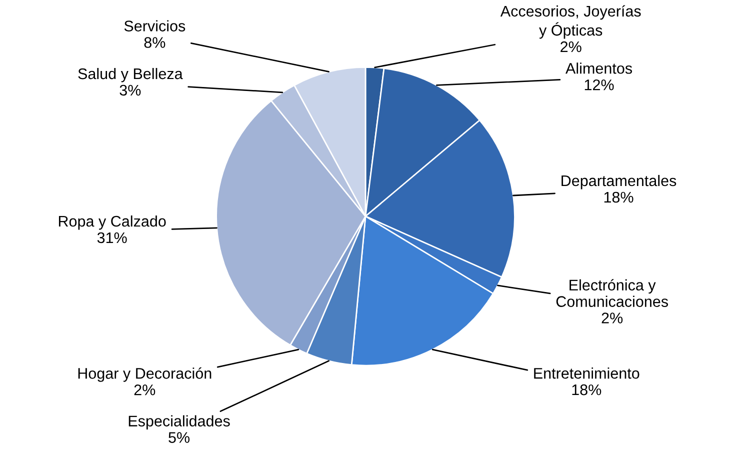  I want to click on slice-label: Hogar y Decoración, so click(145, 374).